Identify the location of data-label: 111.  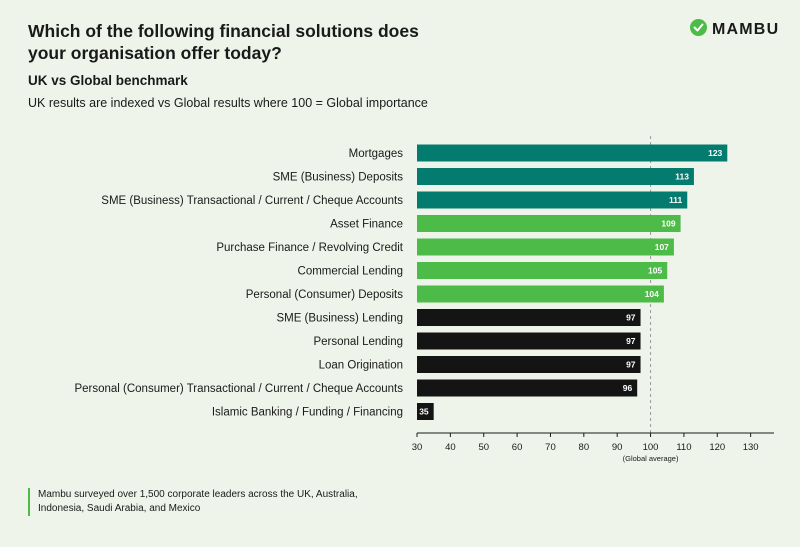
(676, 200).